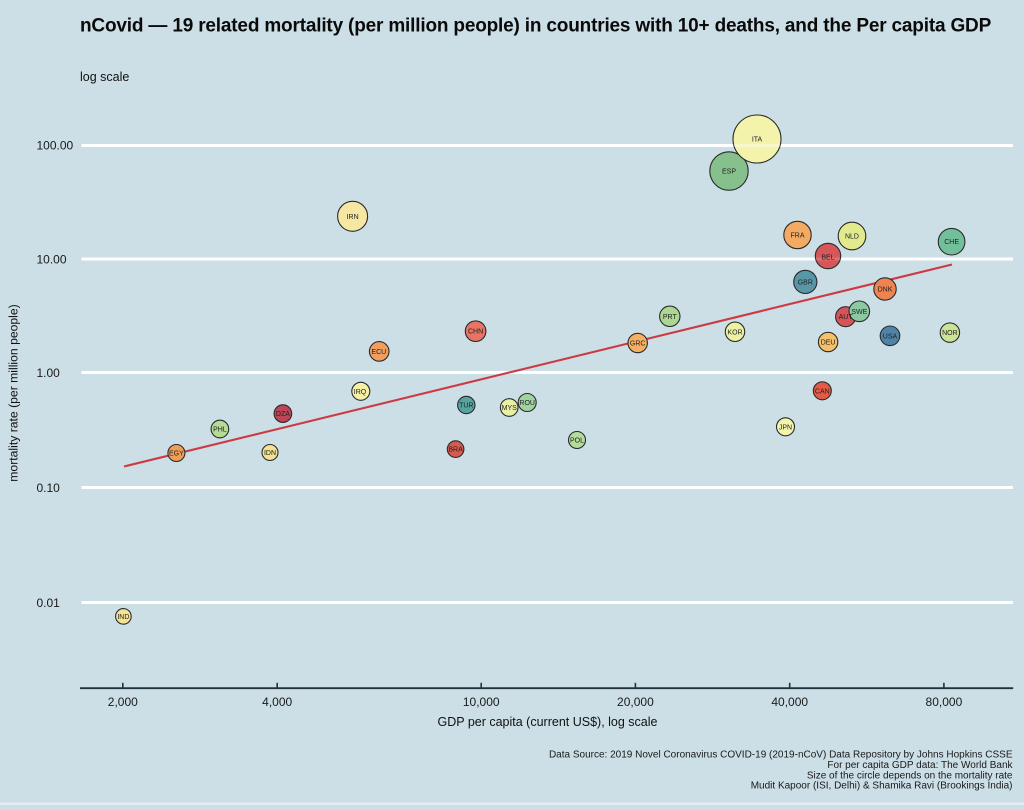  Describe the element at coordinates (123, 617) in the screenshot. I see `svg-text: IND` at that location.